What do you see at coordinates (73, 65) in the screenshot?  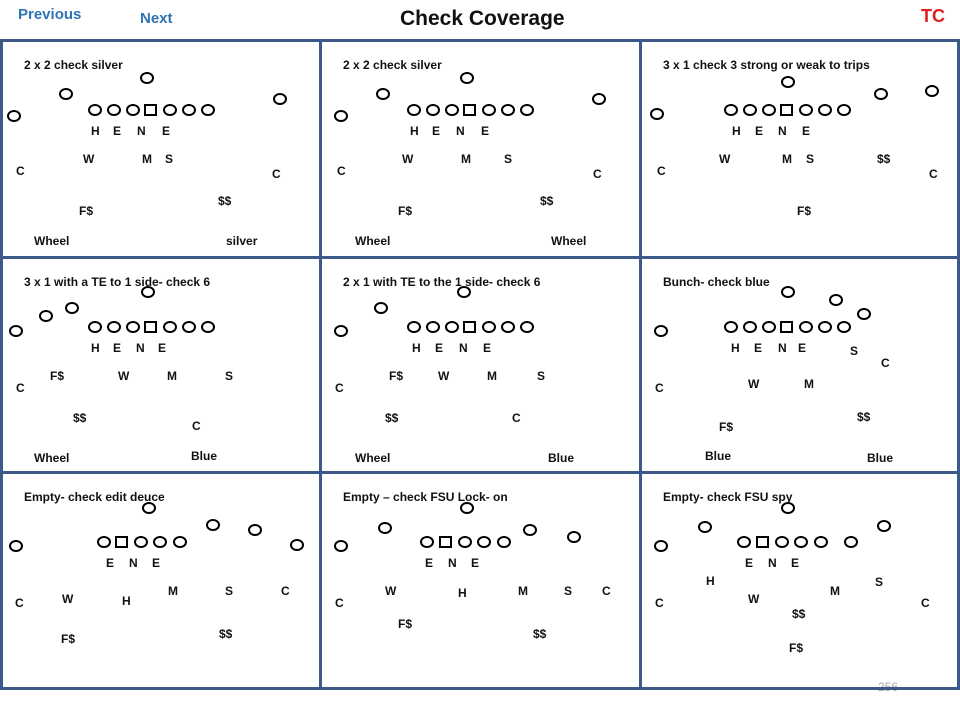 I see `panel-title: 2 x 2 check silver` at bounding box center [73, 65].